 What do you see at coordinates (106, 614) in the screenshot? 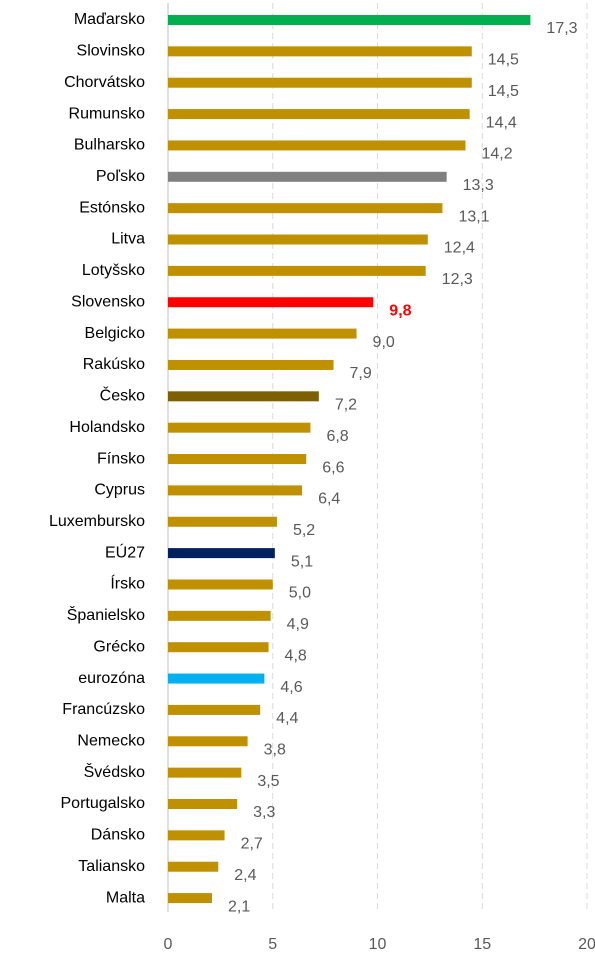
I see `category-label: Španielsko` at bounding box center [106, 614].